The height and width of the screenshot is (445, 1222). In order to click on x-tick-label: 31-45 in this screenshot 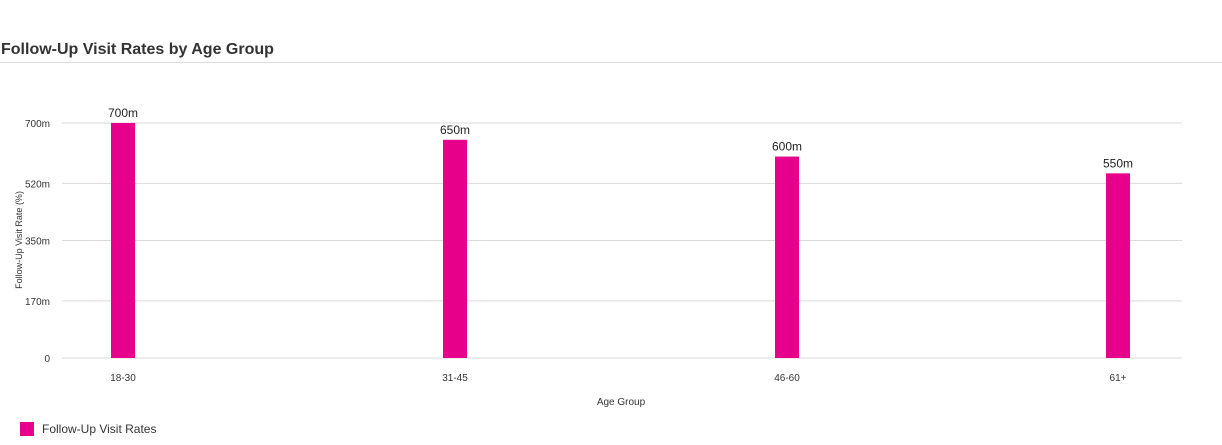, I will do `click(455, 378)`.